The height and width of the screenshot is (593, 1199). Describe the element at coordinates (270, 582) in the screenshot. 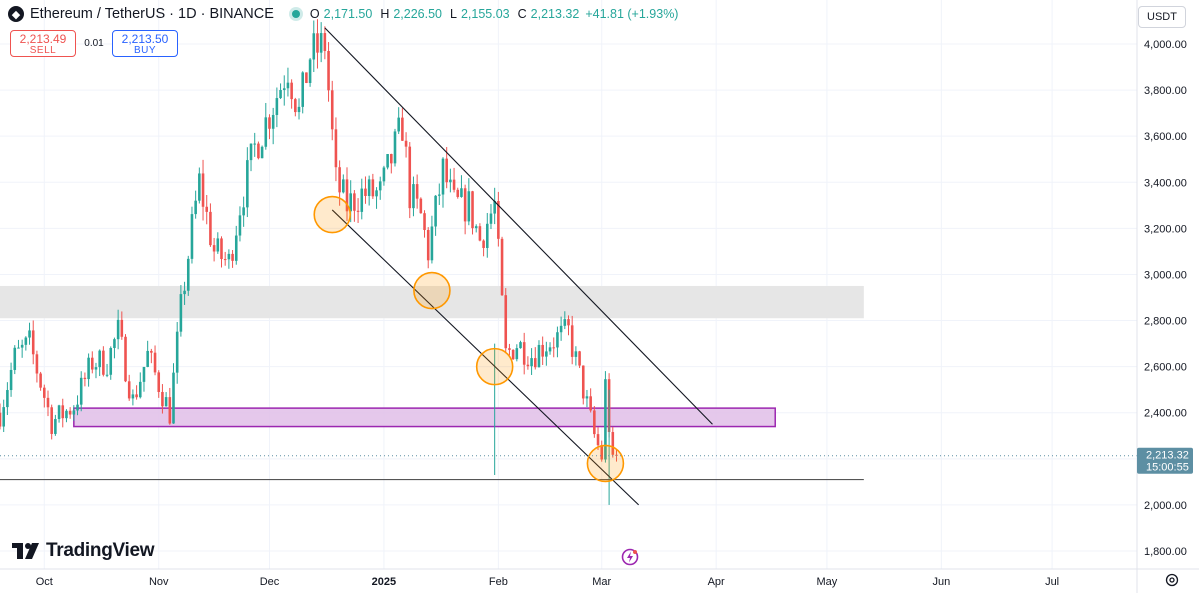

I see `time-tick-label: Dec` at that location.